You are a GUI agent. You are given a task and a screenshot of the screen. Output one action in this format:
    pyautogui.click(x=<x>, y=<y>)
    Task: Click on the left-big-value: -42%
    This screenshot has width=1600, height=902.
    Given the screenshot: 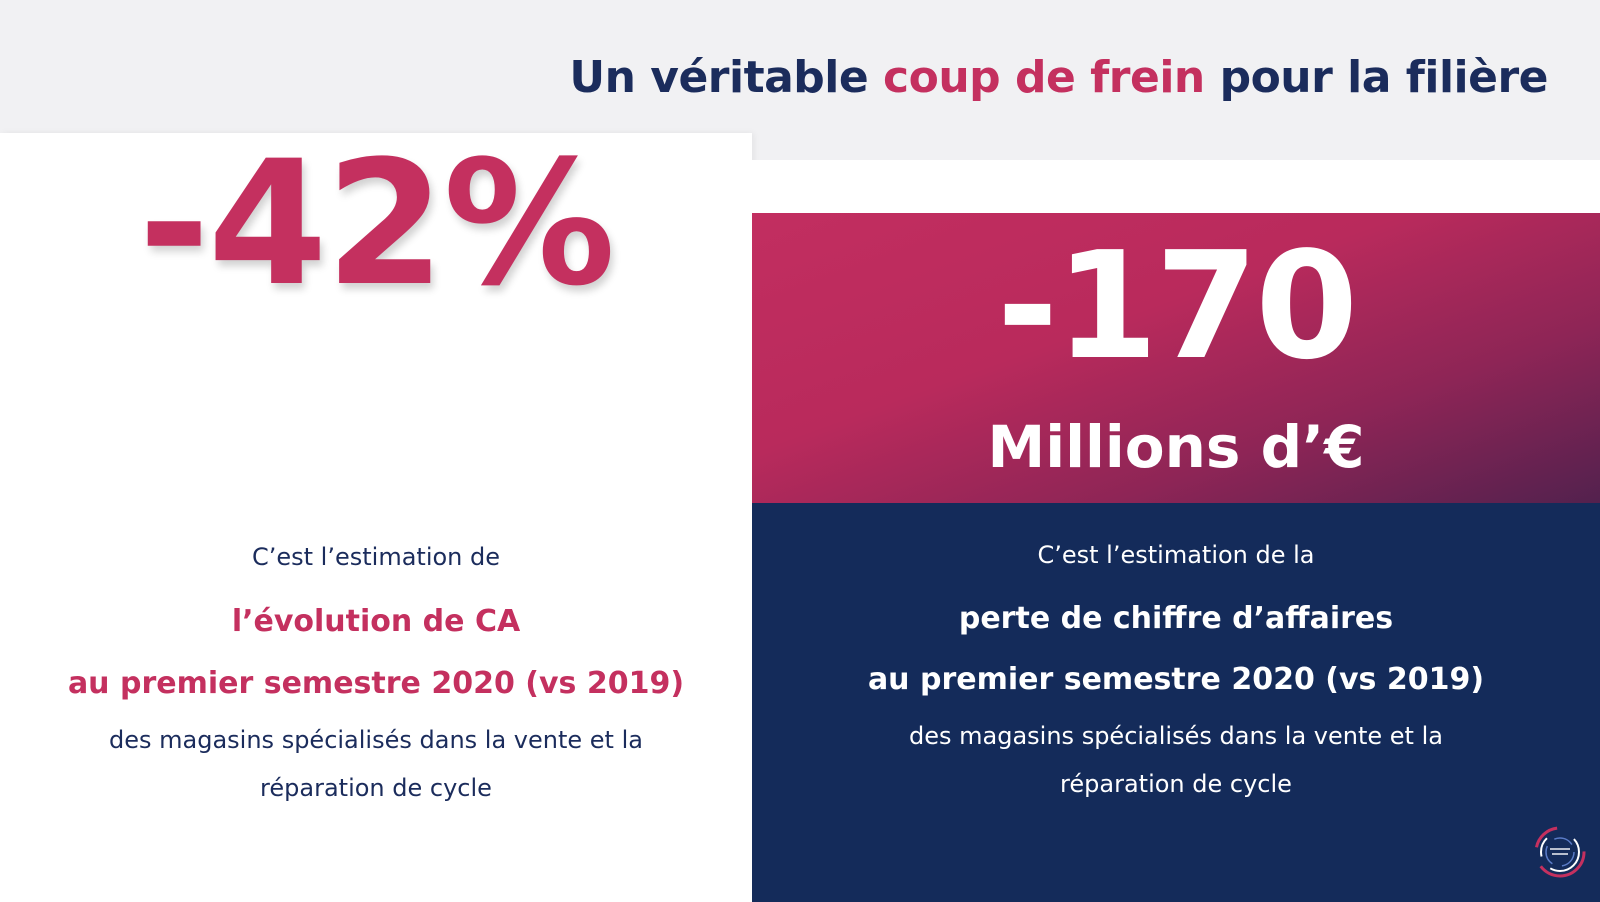 What is the action you would take?
    pyautogui.click(x=376, y=223)
    